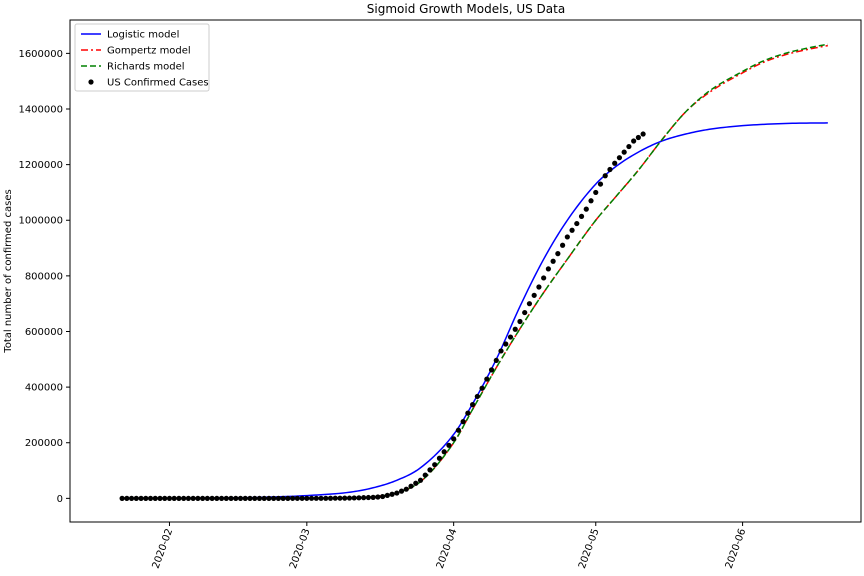  Describe the element at coordinates (143, 35) in the screenshot. I see `legend-label: Logistic model` at that location.